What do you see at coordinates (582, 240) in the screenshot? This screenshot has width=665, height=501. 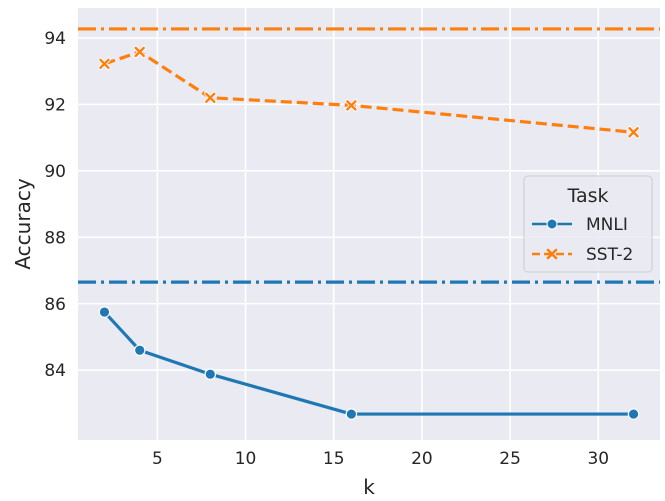 I see `legend-entries: MNLI SST-2` at bounding box center [582, 240].